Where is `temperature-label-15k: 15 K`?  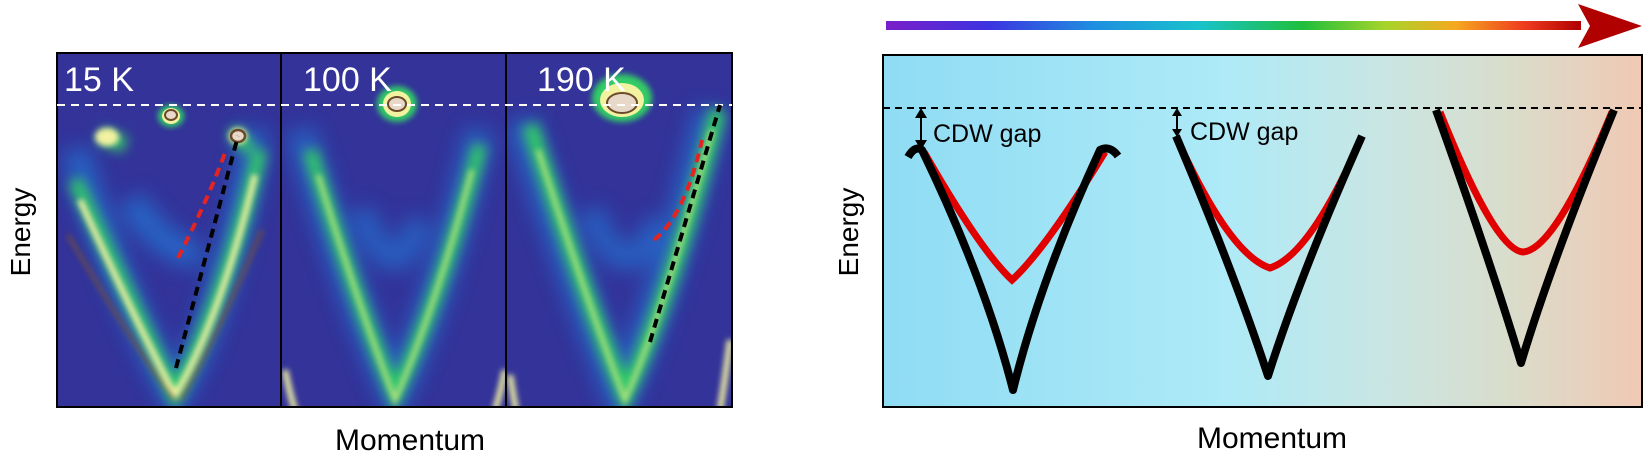
temperature-label-15k: 15 K is located at coordinates (99, 80).